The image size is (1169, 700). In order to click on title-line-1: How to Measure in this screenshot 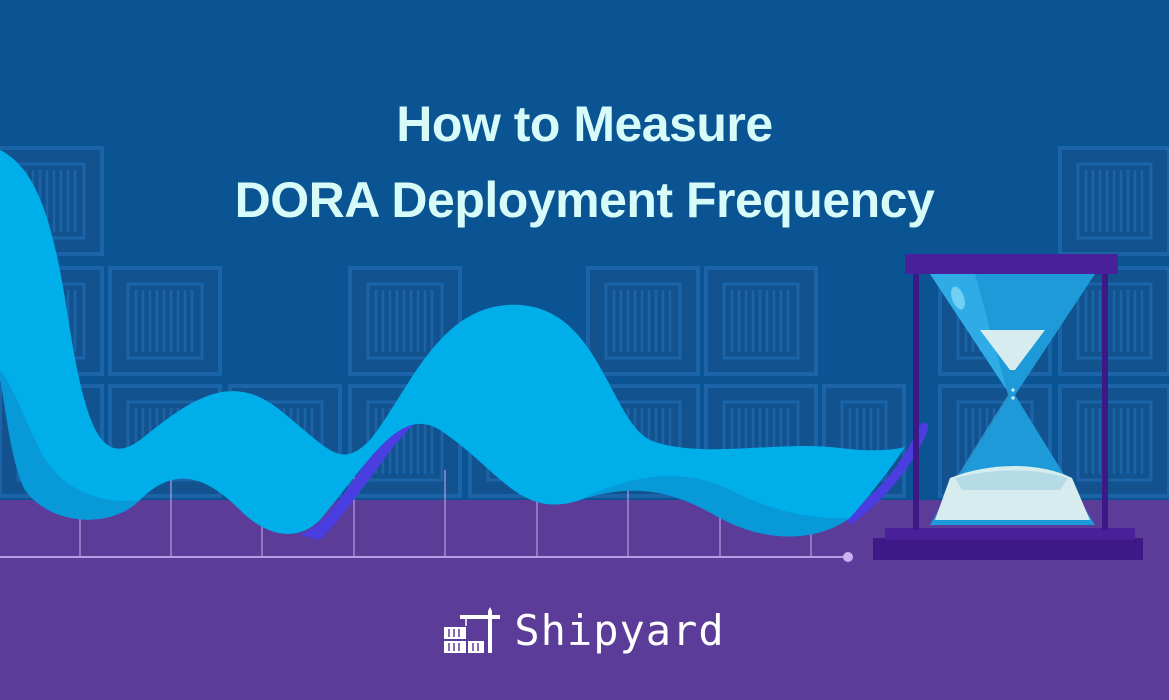, I will do `click(584, 123)`.